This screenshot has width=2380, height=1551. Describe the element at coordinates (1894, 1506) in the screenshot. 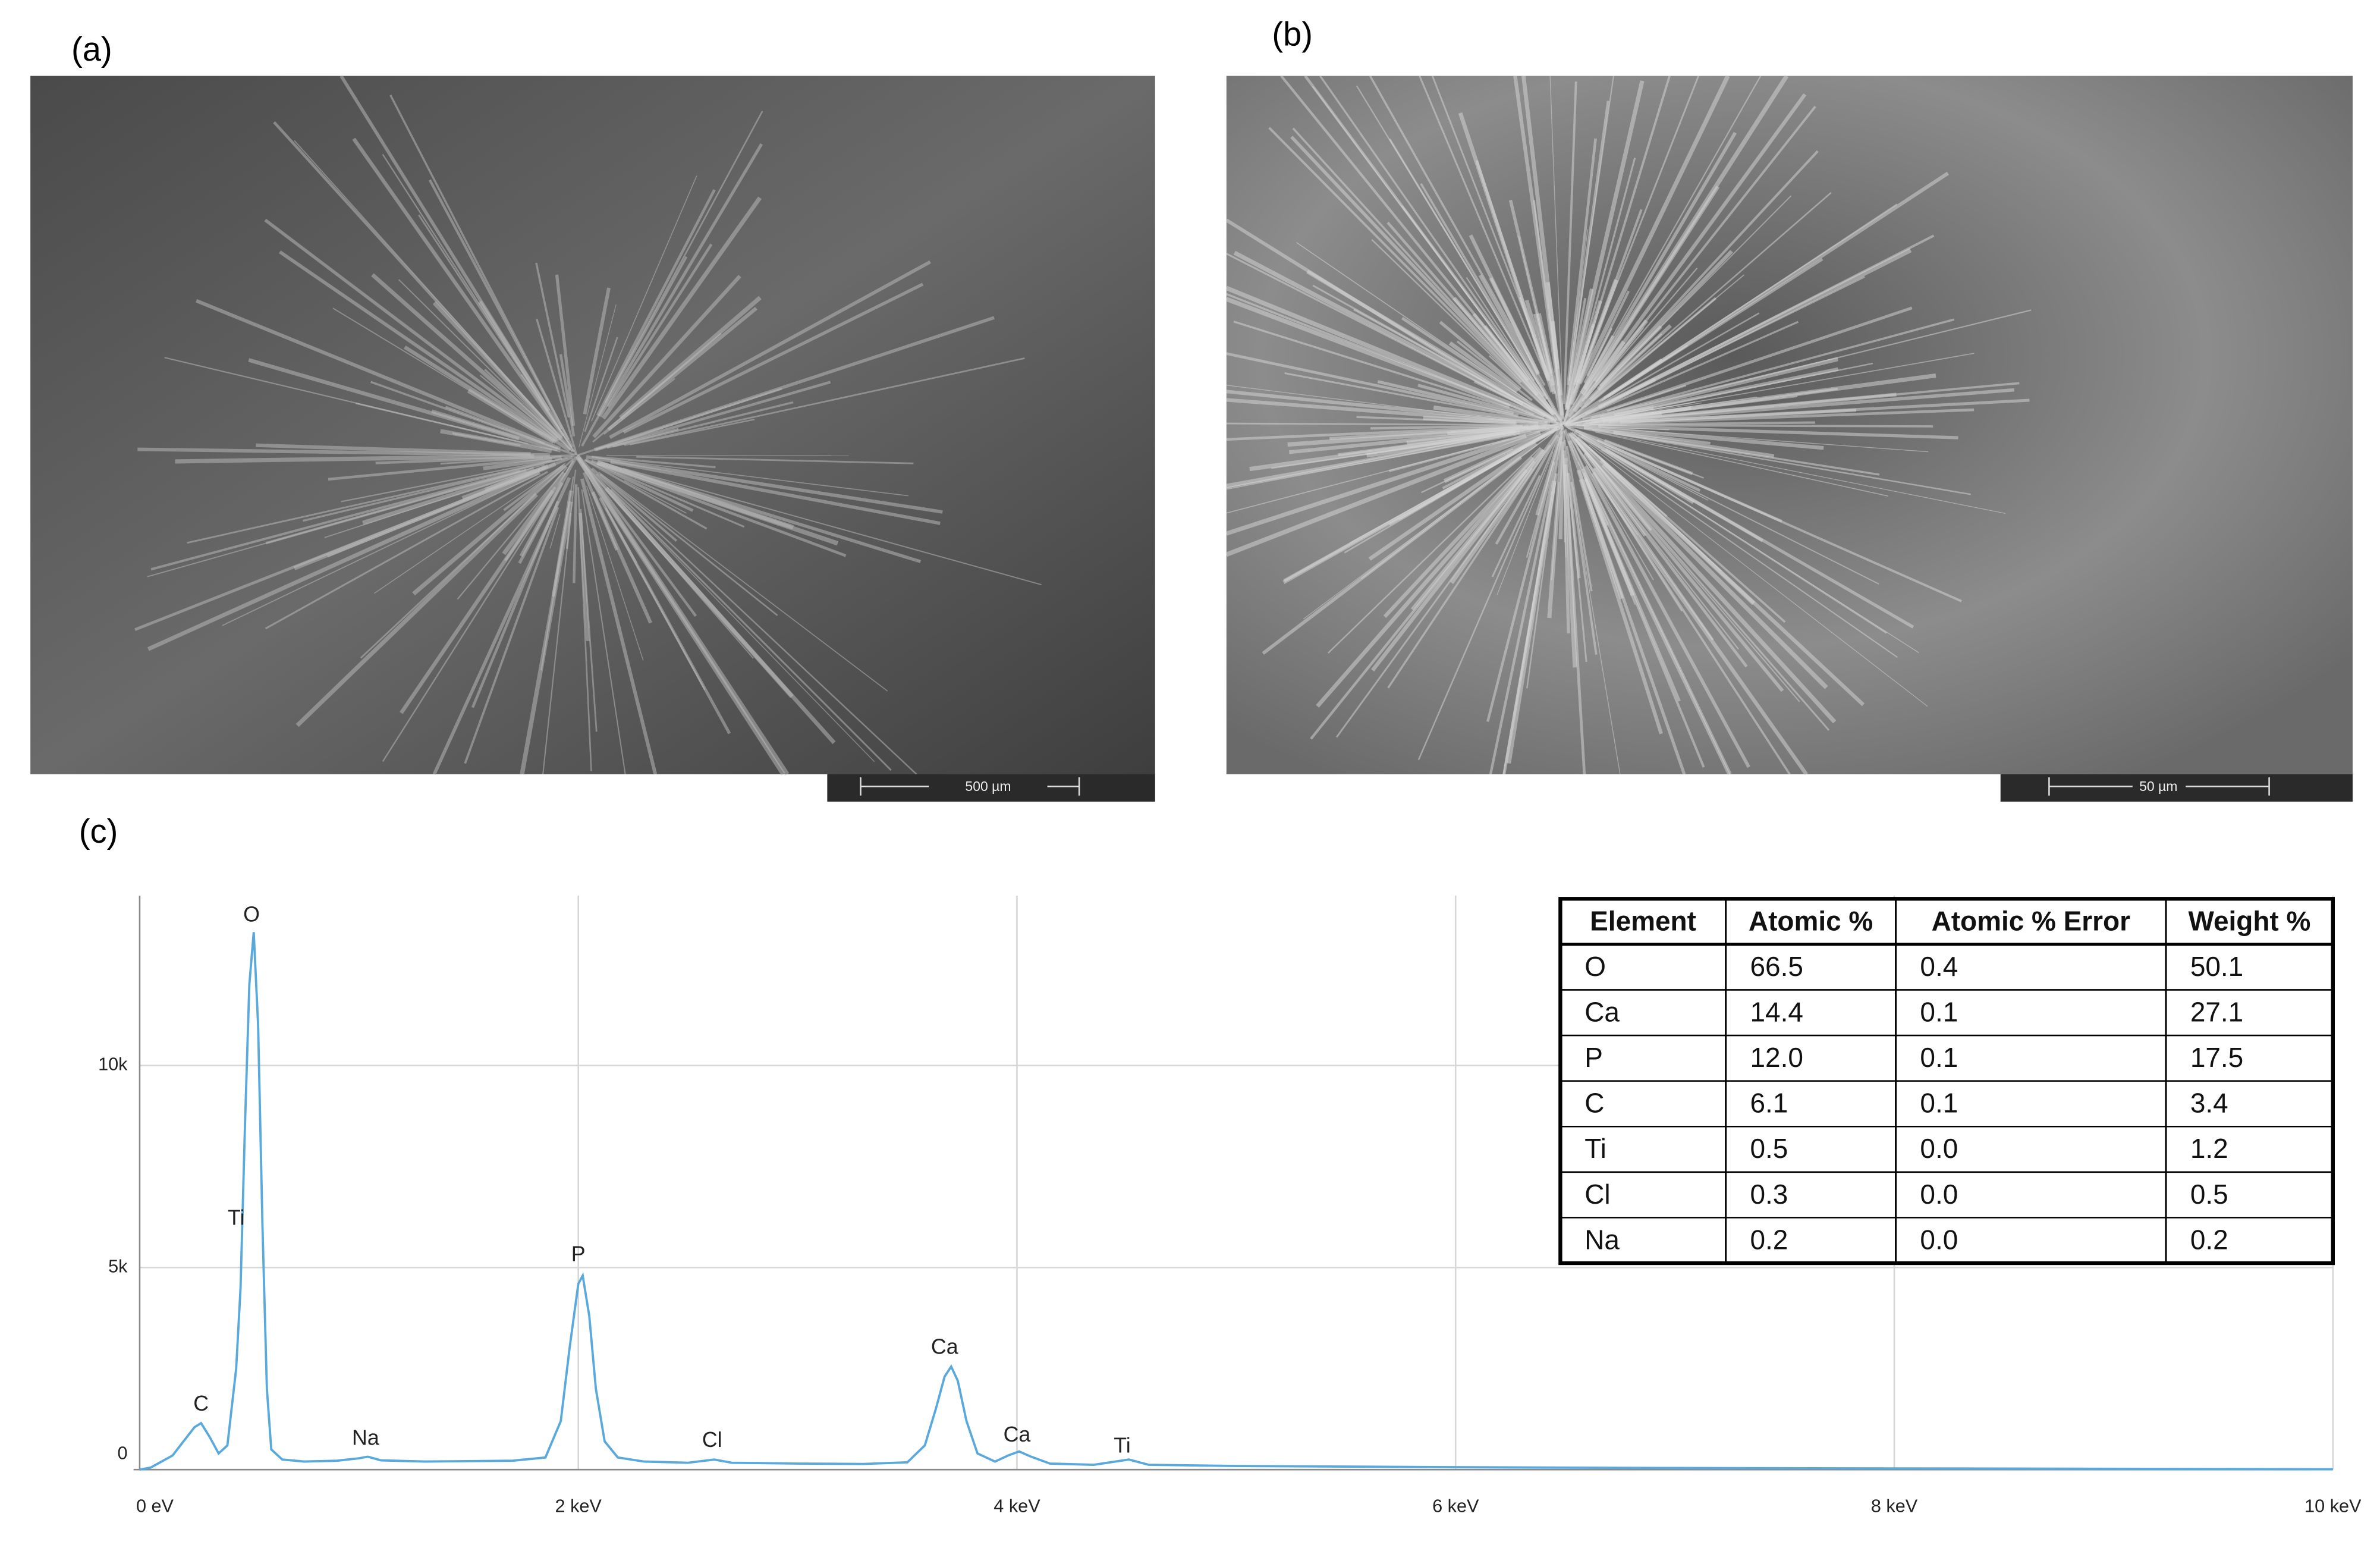

I see `x-tick-label: 8 keV` at that location.